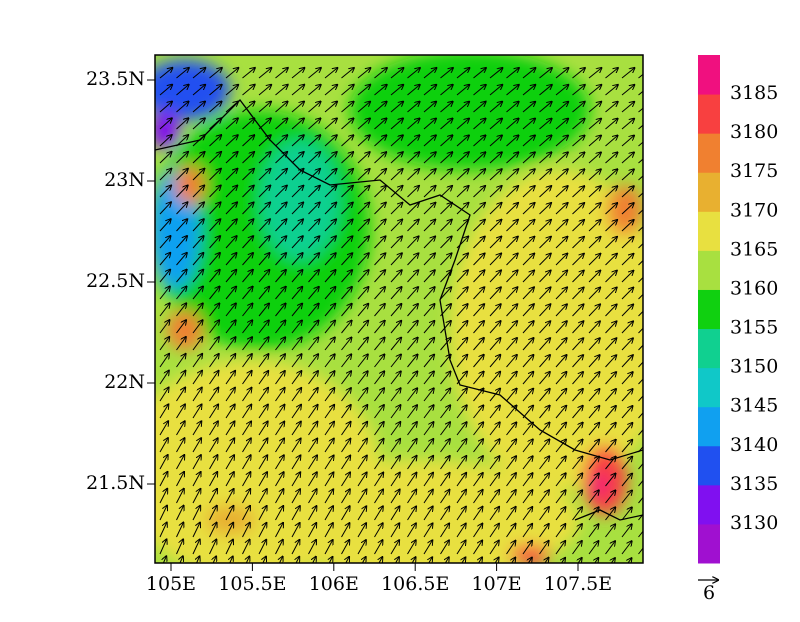 The height and width of the screenshot is (622, 800). I want to click on lon-label: 107E, so click(497, 584).